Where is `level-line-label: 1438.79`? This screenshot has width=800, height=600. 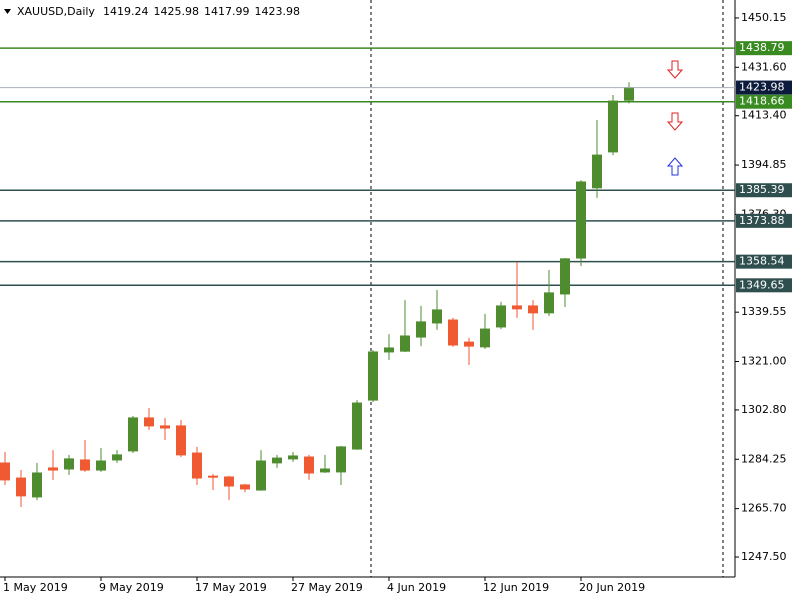 level-line-label: 1438.79 is located at coordinates (762, 47).